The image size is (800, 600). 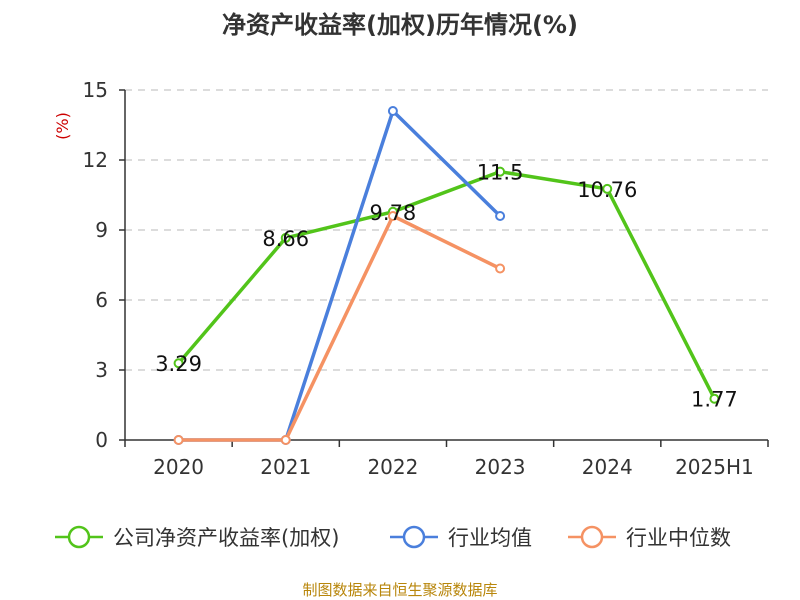 What do you see at coordinates (500, 467) in the screenshot?
I see `x-tick-label: 2023` at bounding box center [500, 467].